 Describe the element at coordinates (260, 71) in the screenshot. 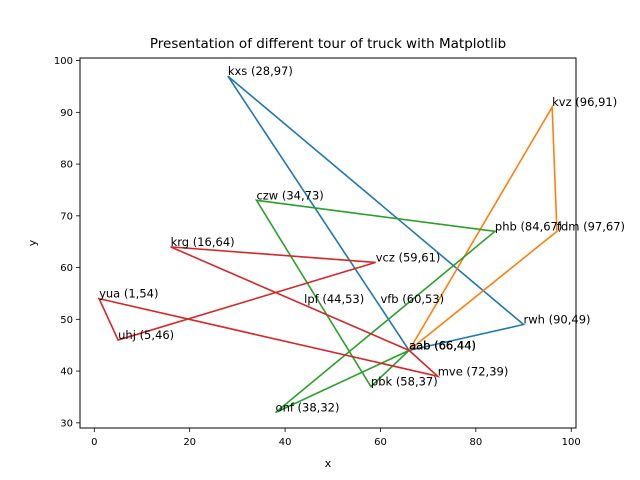

I see `point-label: kxs (28,97)` at that location.